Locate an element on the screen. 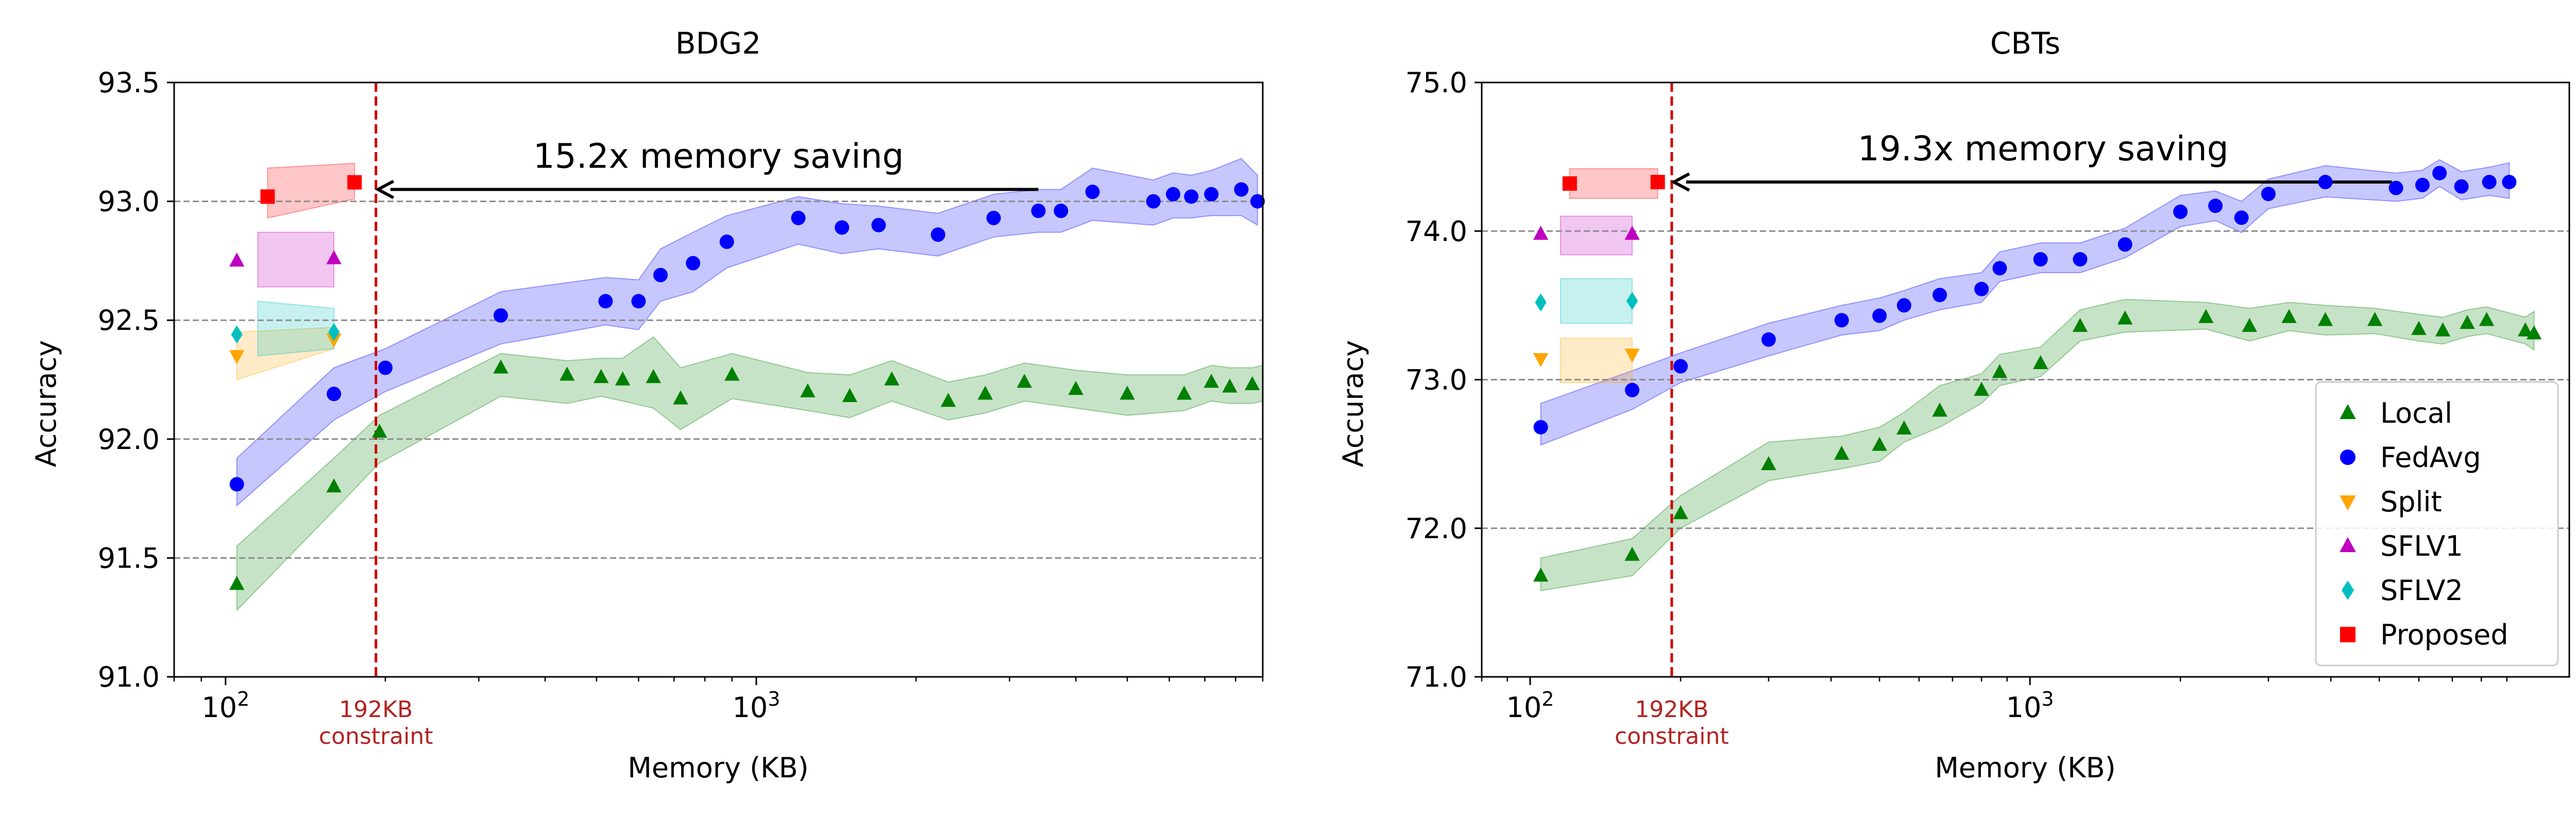 The height and width of the screenshot is (815, 2576). y-tick-label: 74.0 is located at coordinates (1436, 231).